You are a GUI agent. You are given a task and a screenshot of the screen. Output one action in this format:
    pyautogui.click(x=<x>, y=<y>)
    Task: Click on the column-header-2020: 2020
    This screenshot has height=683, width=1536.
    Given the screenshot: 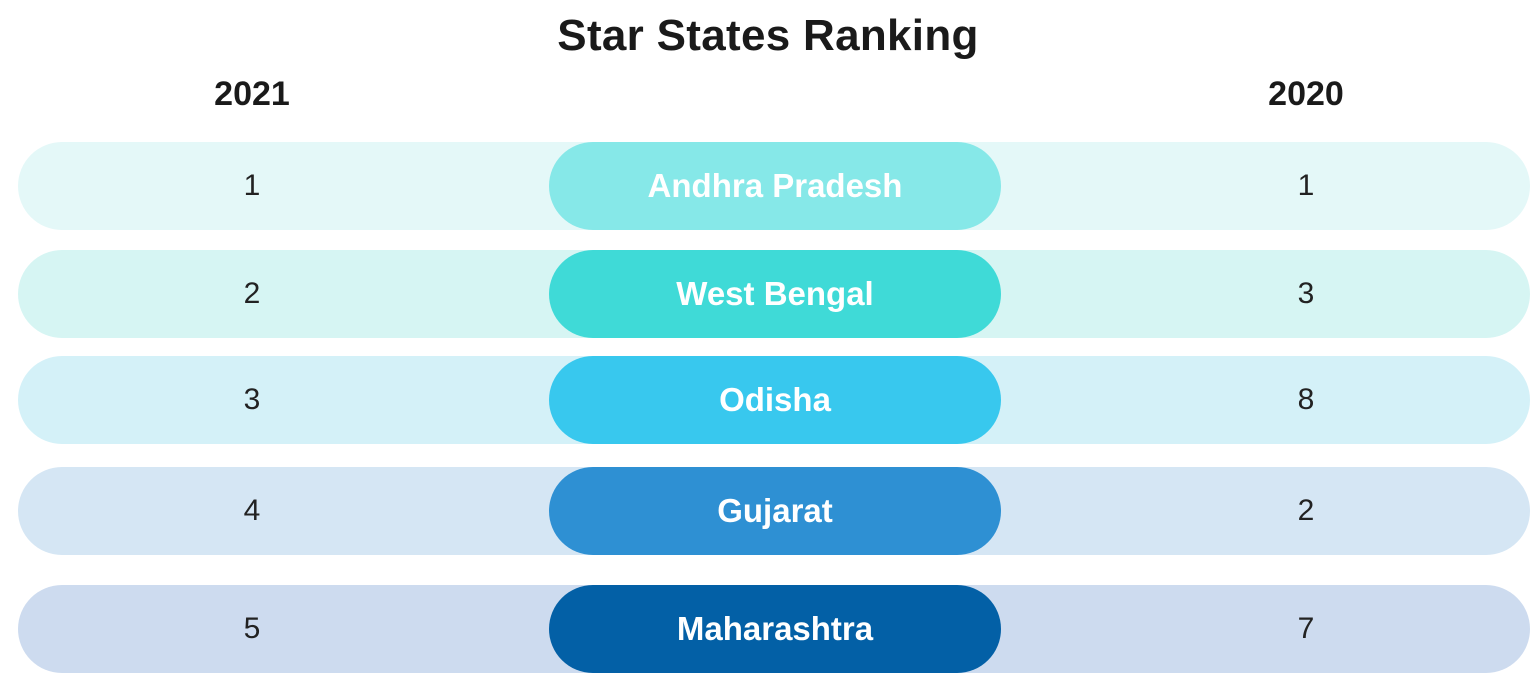 What is the action you would take?
    pyautogui.click(x=1306, y=94)
    